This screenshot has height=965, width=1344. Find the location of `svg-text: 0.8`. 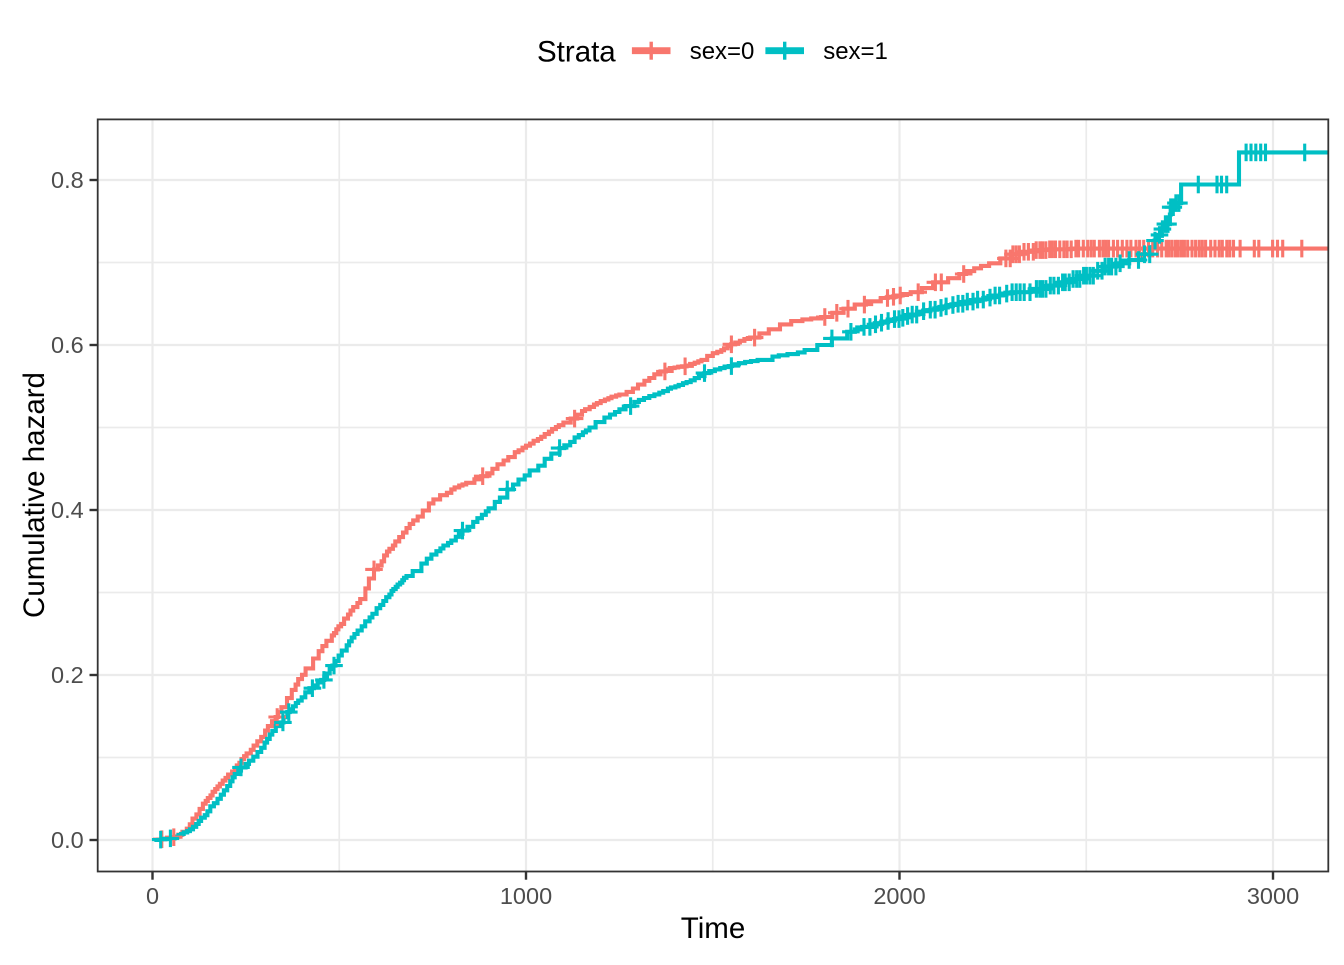

svg-text: 0.8 is located at coordinates (67, 180).